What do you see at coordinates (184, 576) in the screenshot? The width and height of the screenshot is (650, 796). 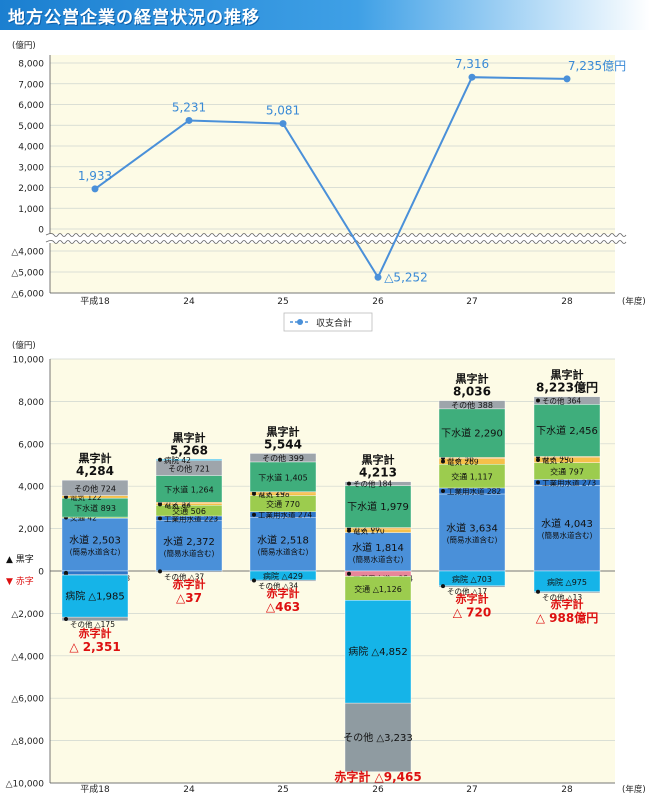 I see `bar-segment-label: その他 △37` at bounding box center [184, 576].